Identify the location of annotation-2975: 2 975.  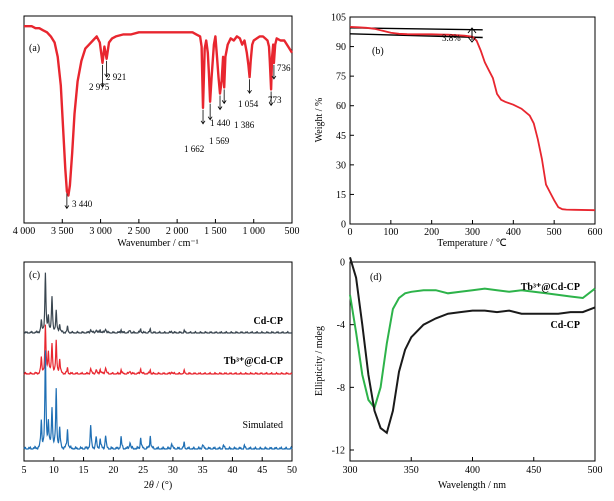
(99, 87).